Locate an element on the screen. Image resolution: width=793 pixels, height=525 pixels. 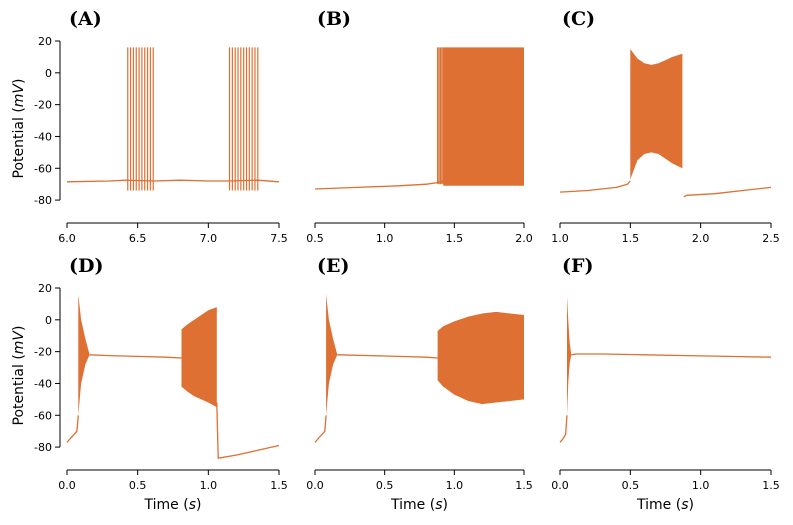
panel-label: (B) is located at coordinates (334, 19).